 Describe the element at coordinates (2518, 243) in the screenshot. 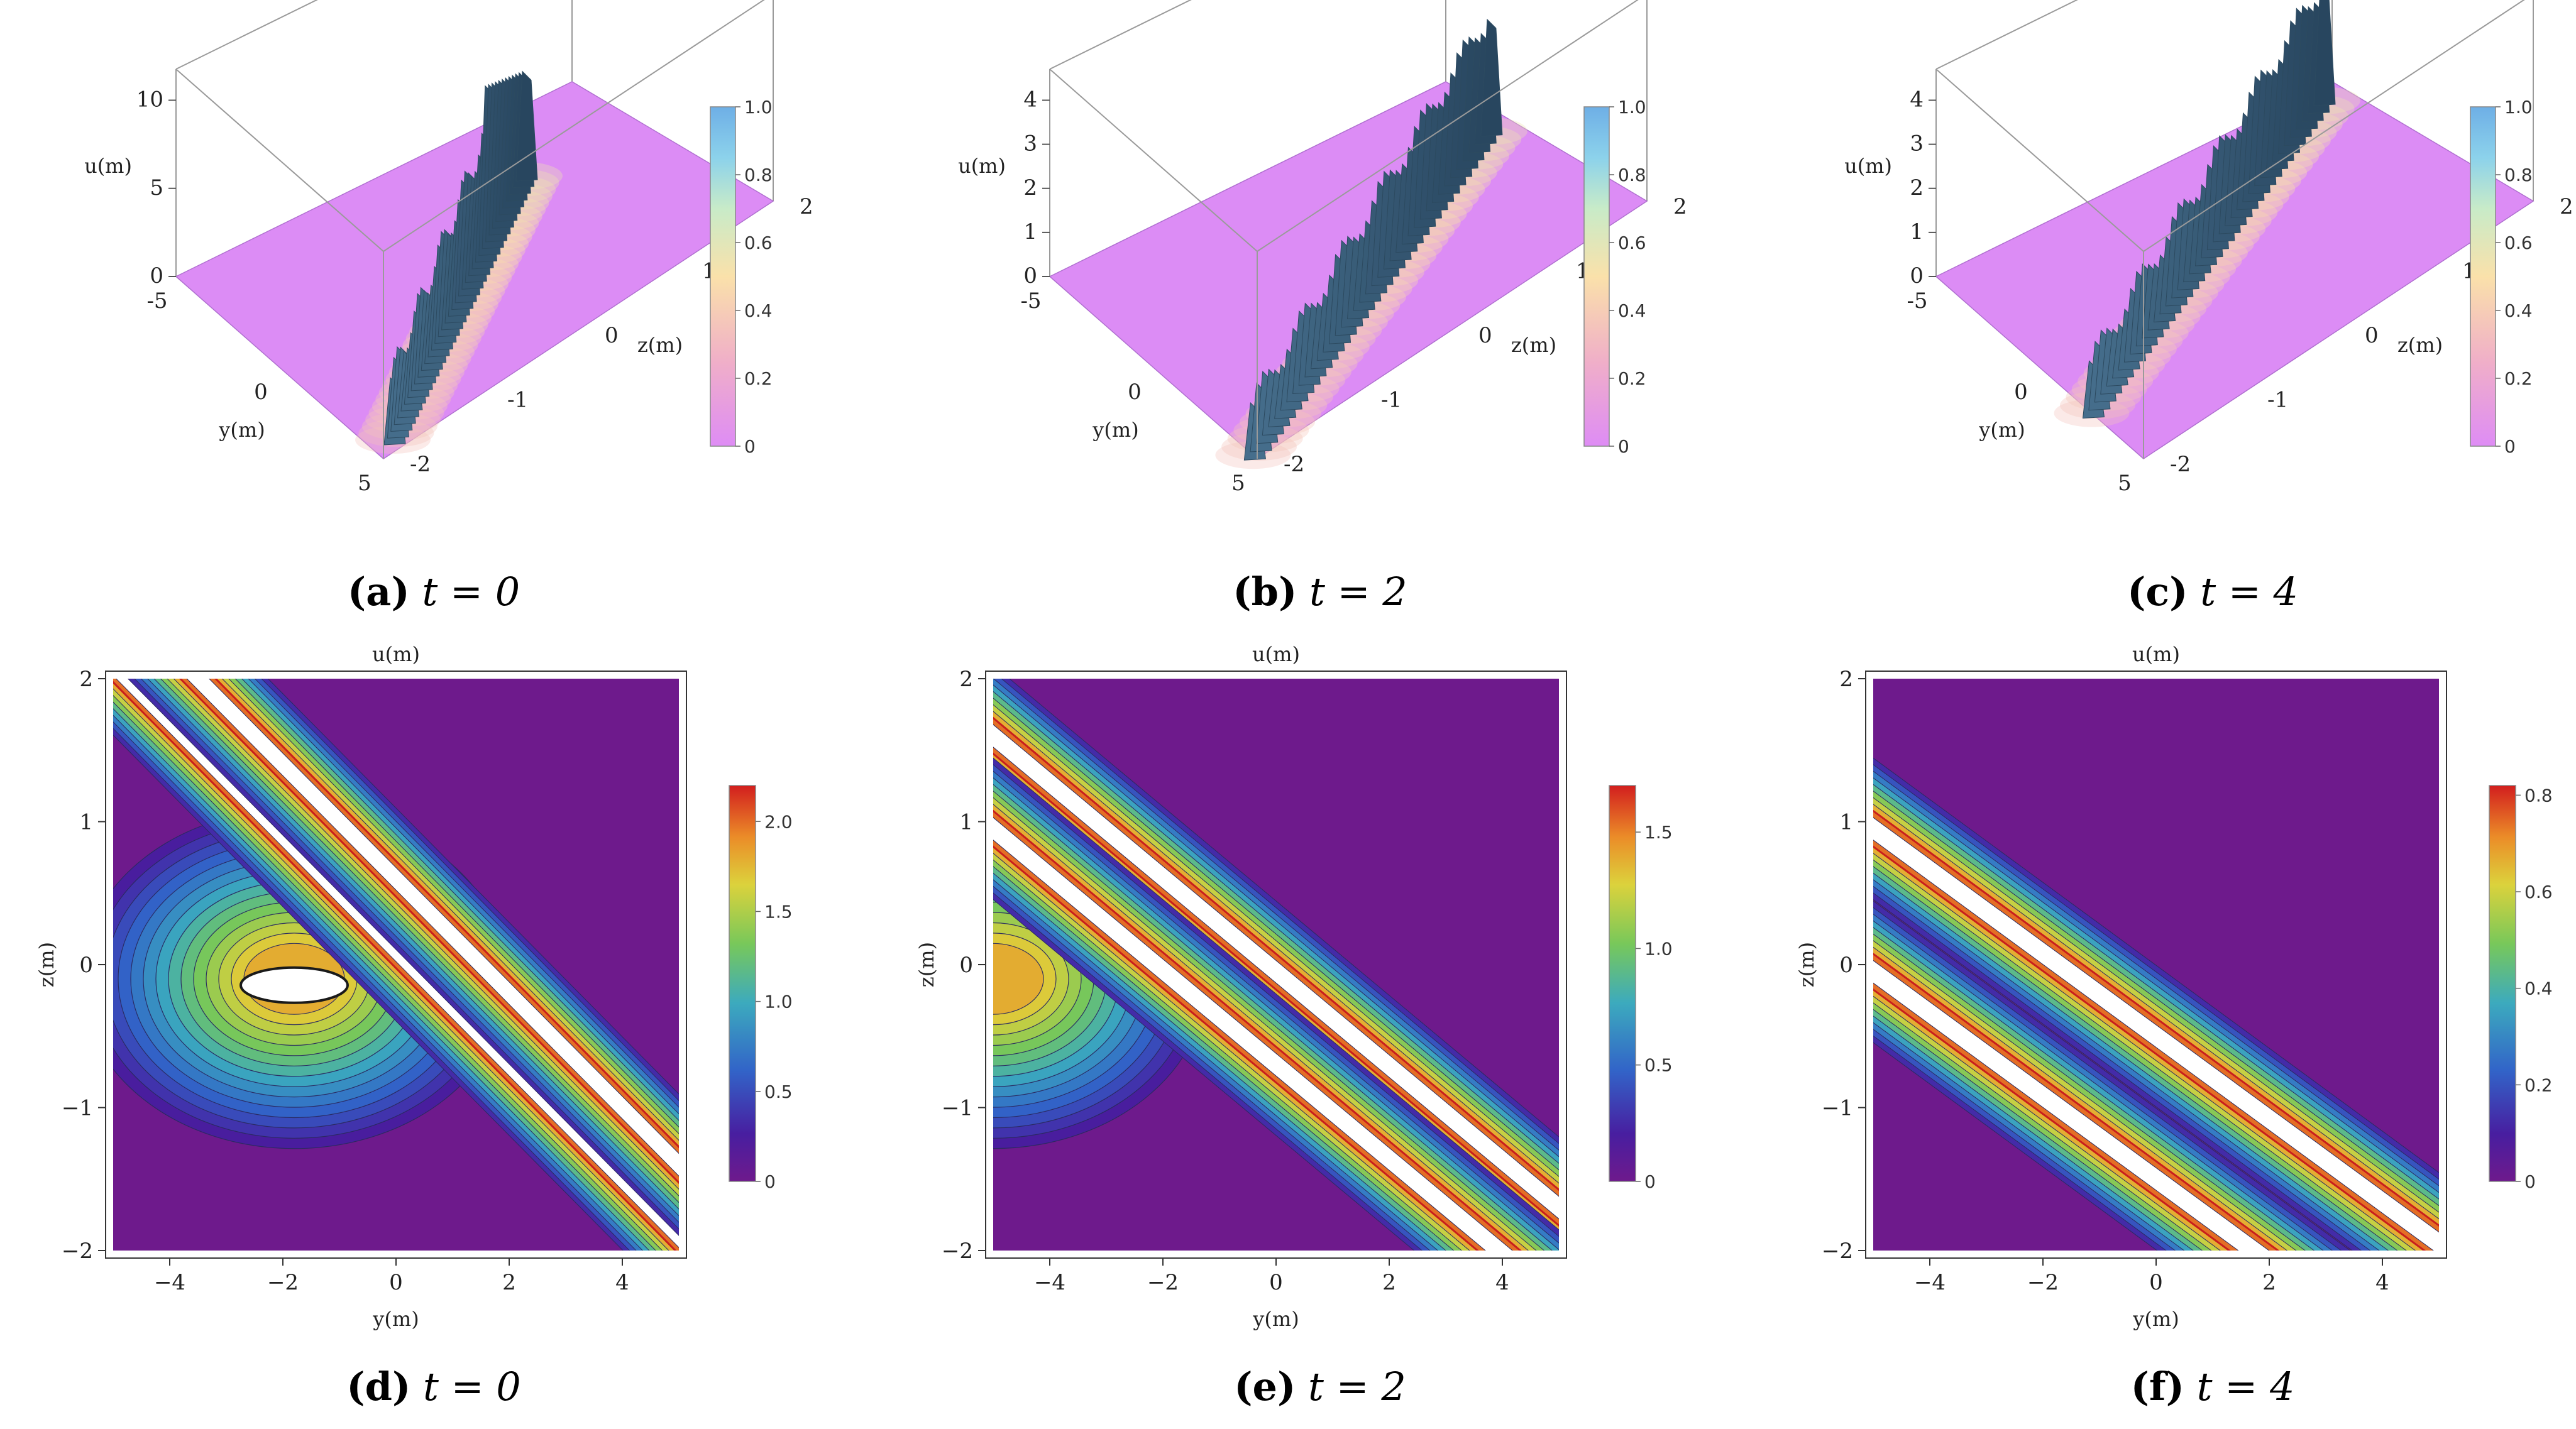

I see `colorbar-tick-label: 0.6` at that location.